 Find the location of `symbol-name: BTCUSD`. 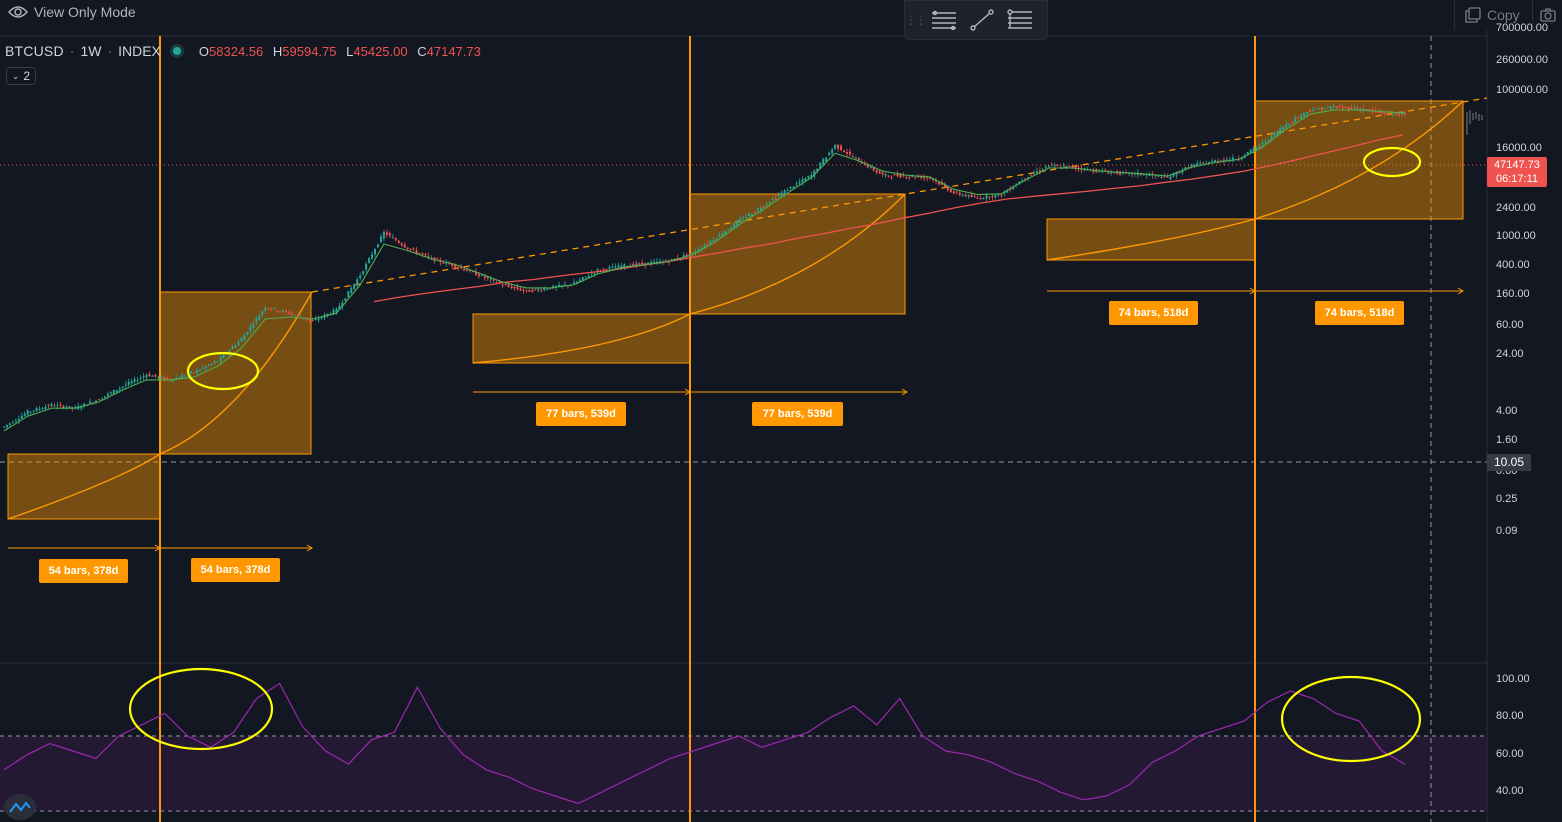

symbol-name: BTCUSD is located at coordinates (34, 51).